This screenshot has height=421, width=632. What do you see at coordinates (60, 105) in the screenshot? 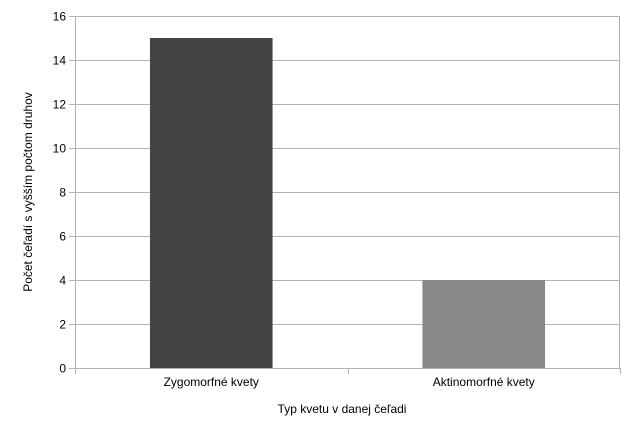
I see `y-tick-label: 12` at bounding box center [60, 105].